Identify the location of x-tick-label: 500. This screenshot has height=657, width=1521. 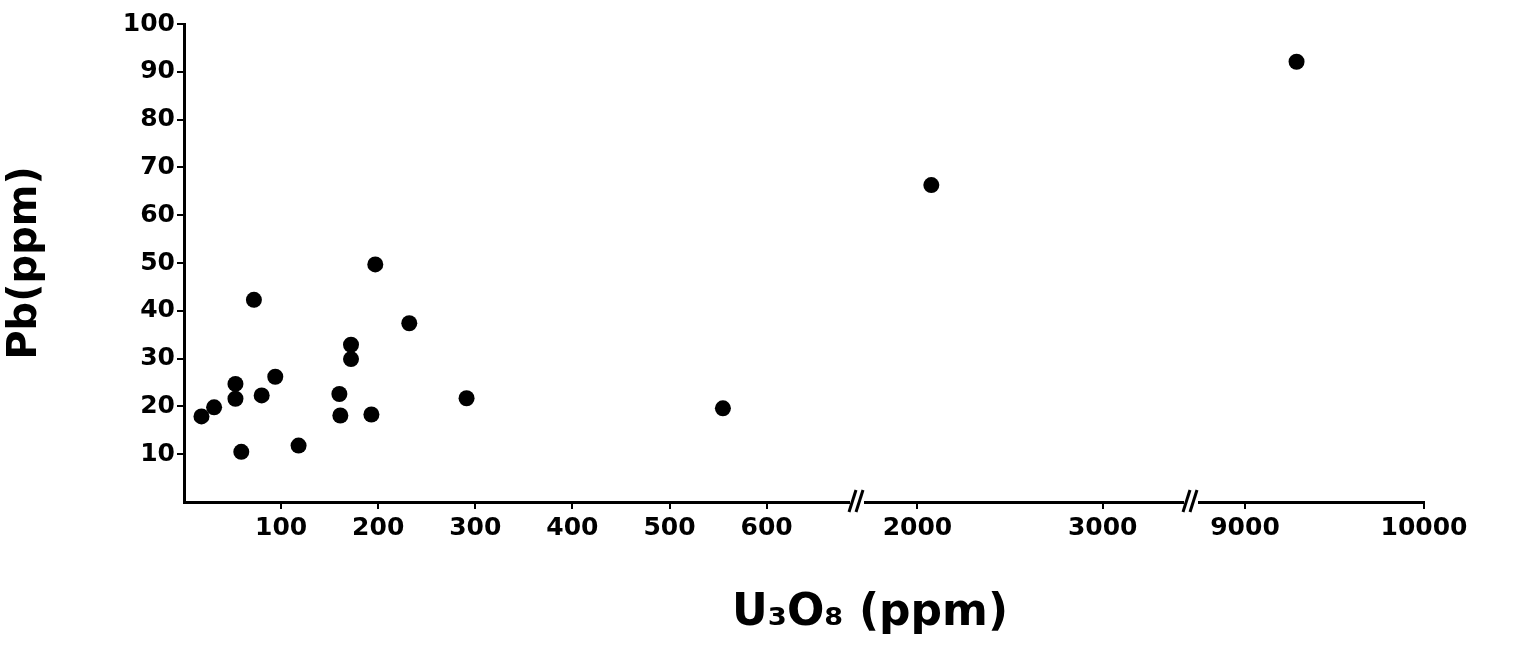
(669, 526).